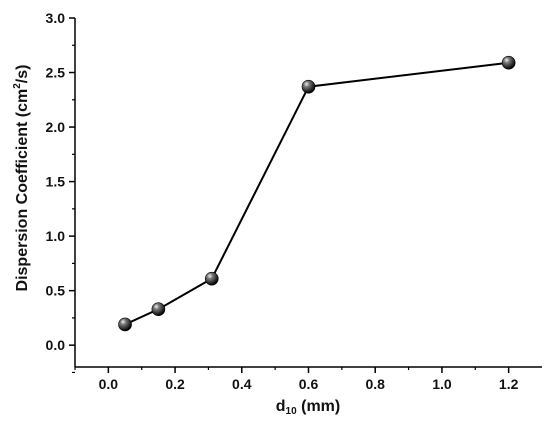 The width and height of the screenshot is (550, 426). I want to click on y-tick-label: 0.5, so click(56, 291).